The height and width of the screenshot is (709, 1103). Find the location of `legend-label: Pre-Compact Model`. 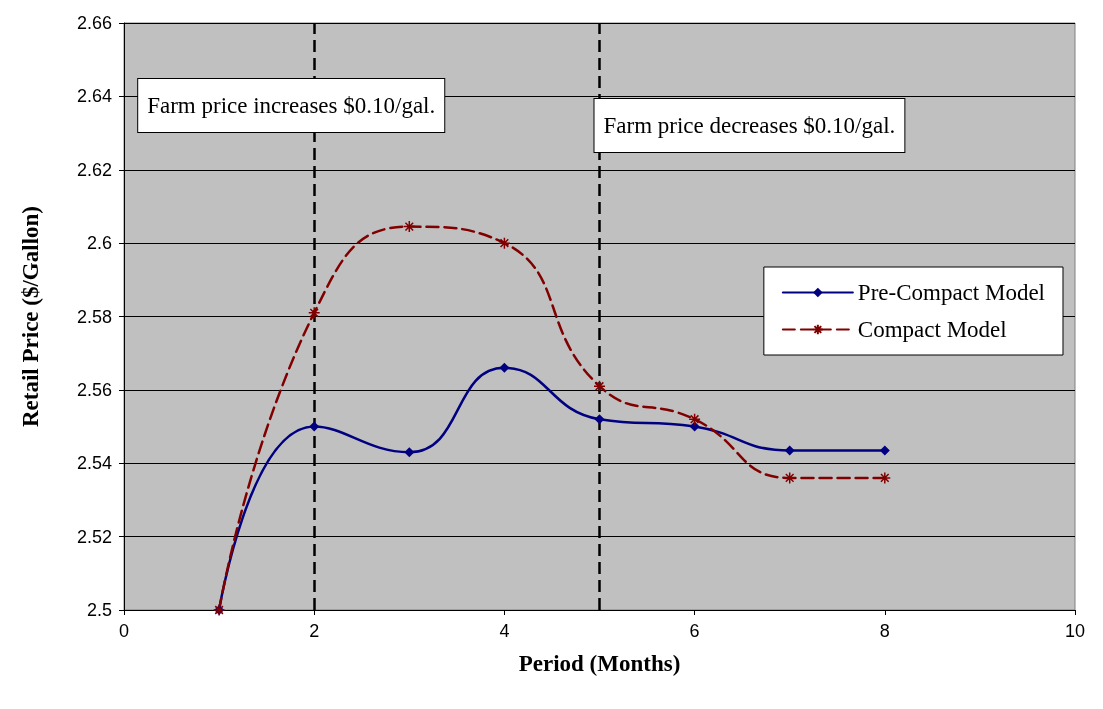

legend-label: Pre-Compact Model is located at coordinates (951, 292).